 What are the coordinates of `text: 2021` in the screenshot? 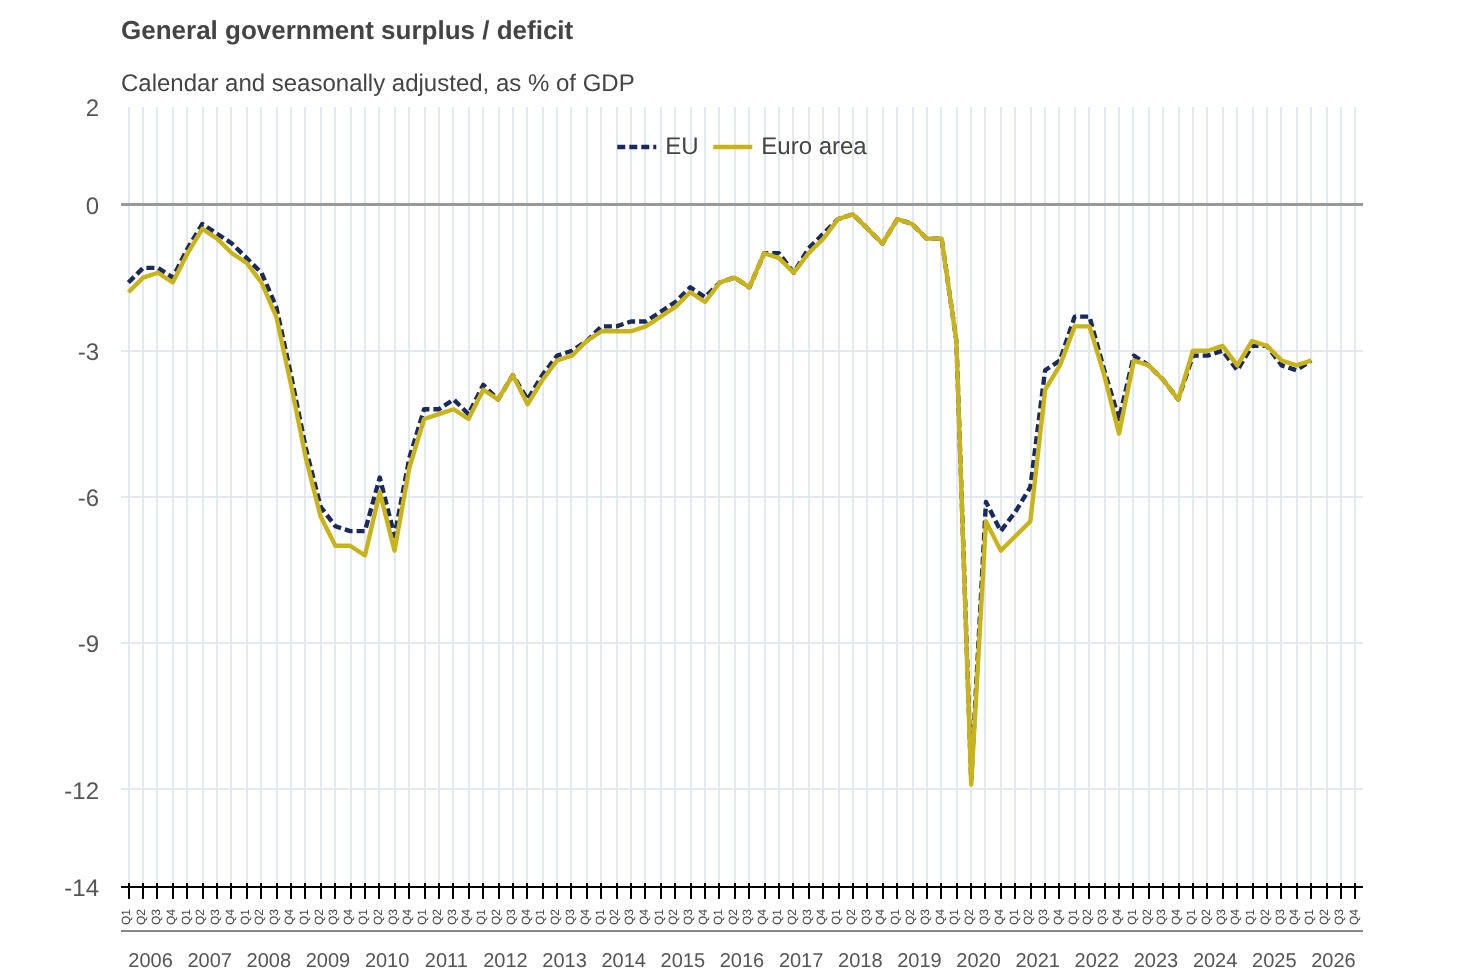 It's located at (1038, 961).